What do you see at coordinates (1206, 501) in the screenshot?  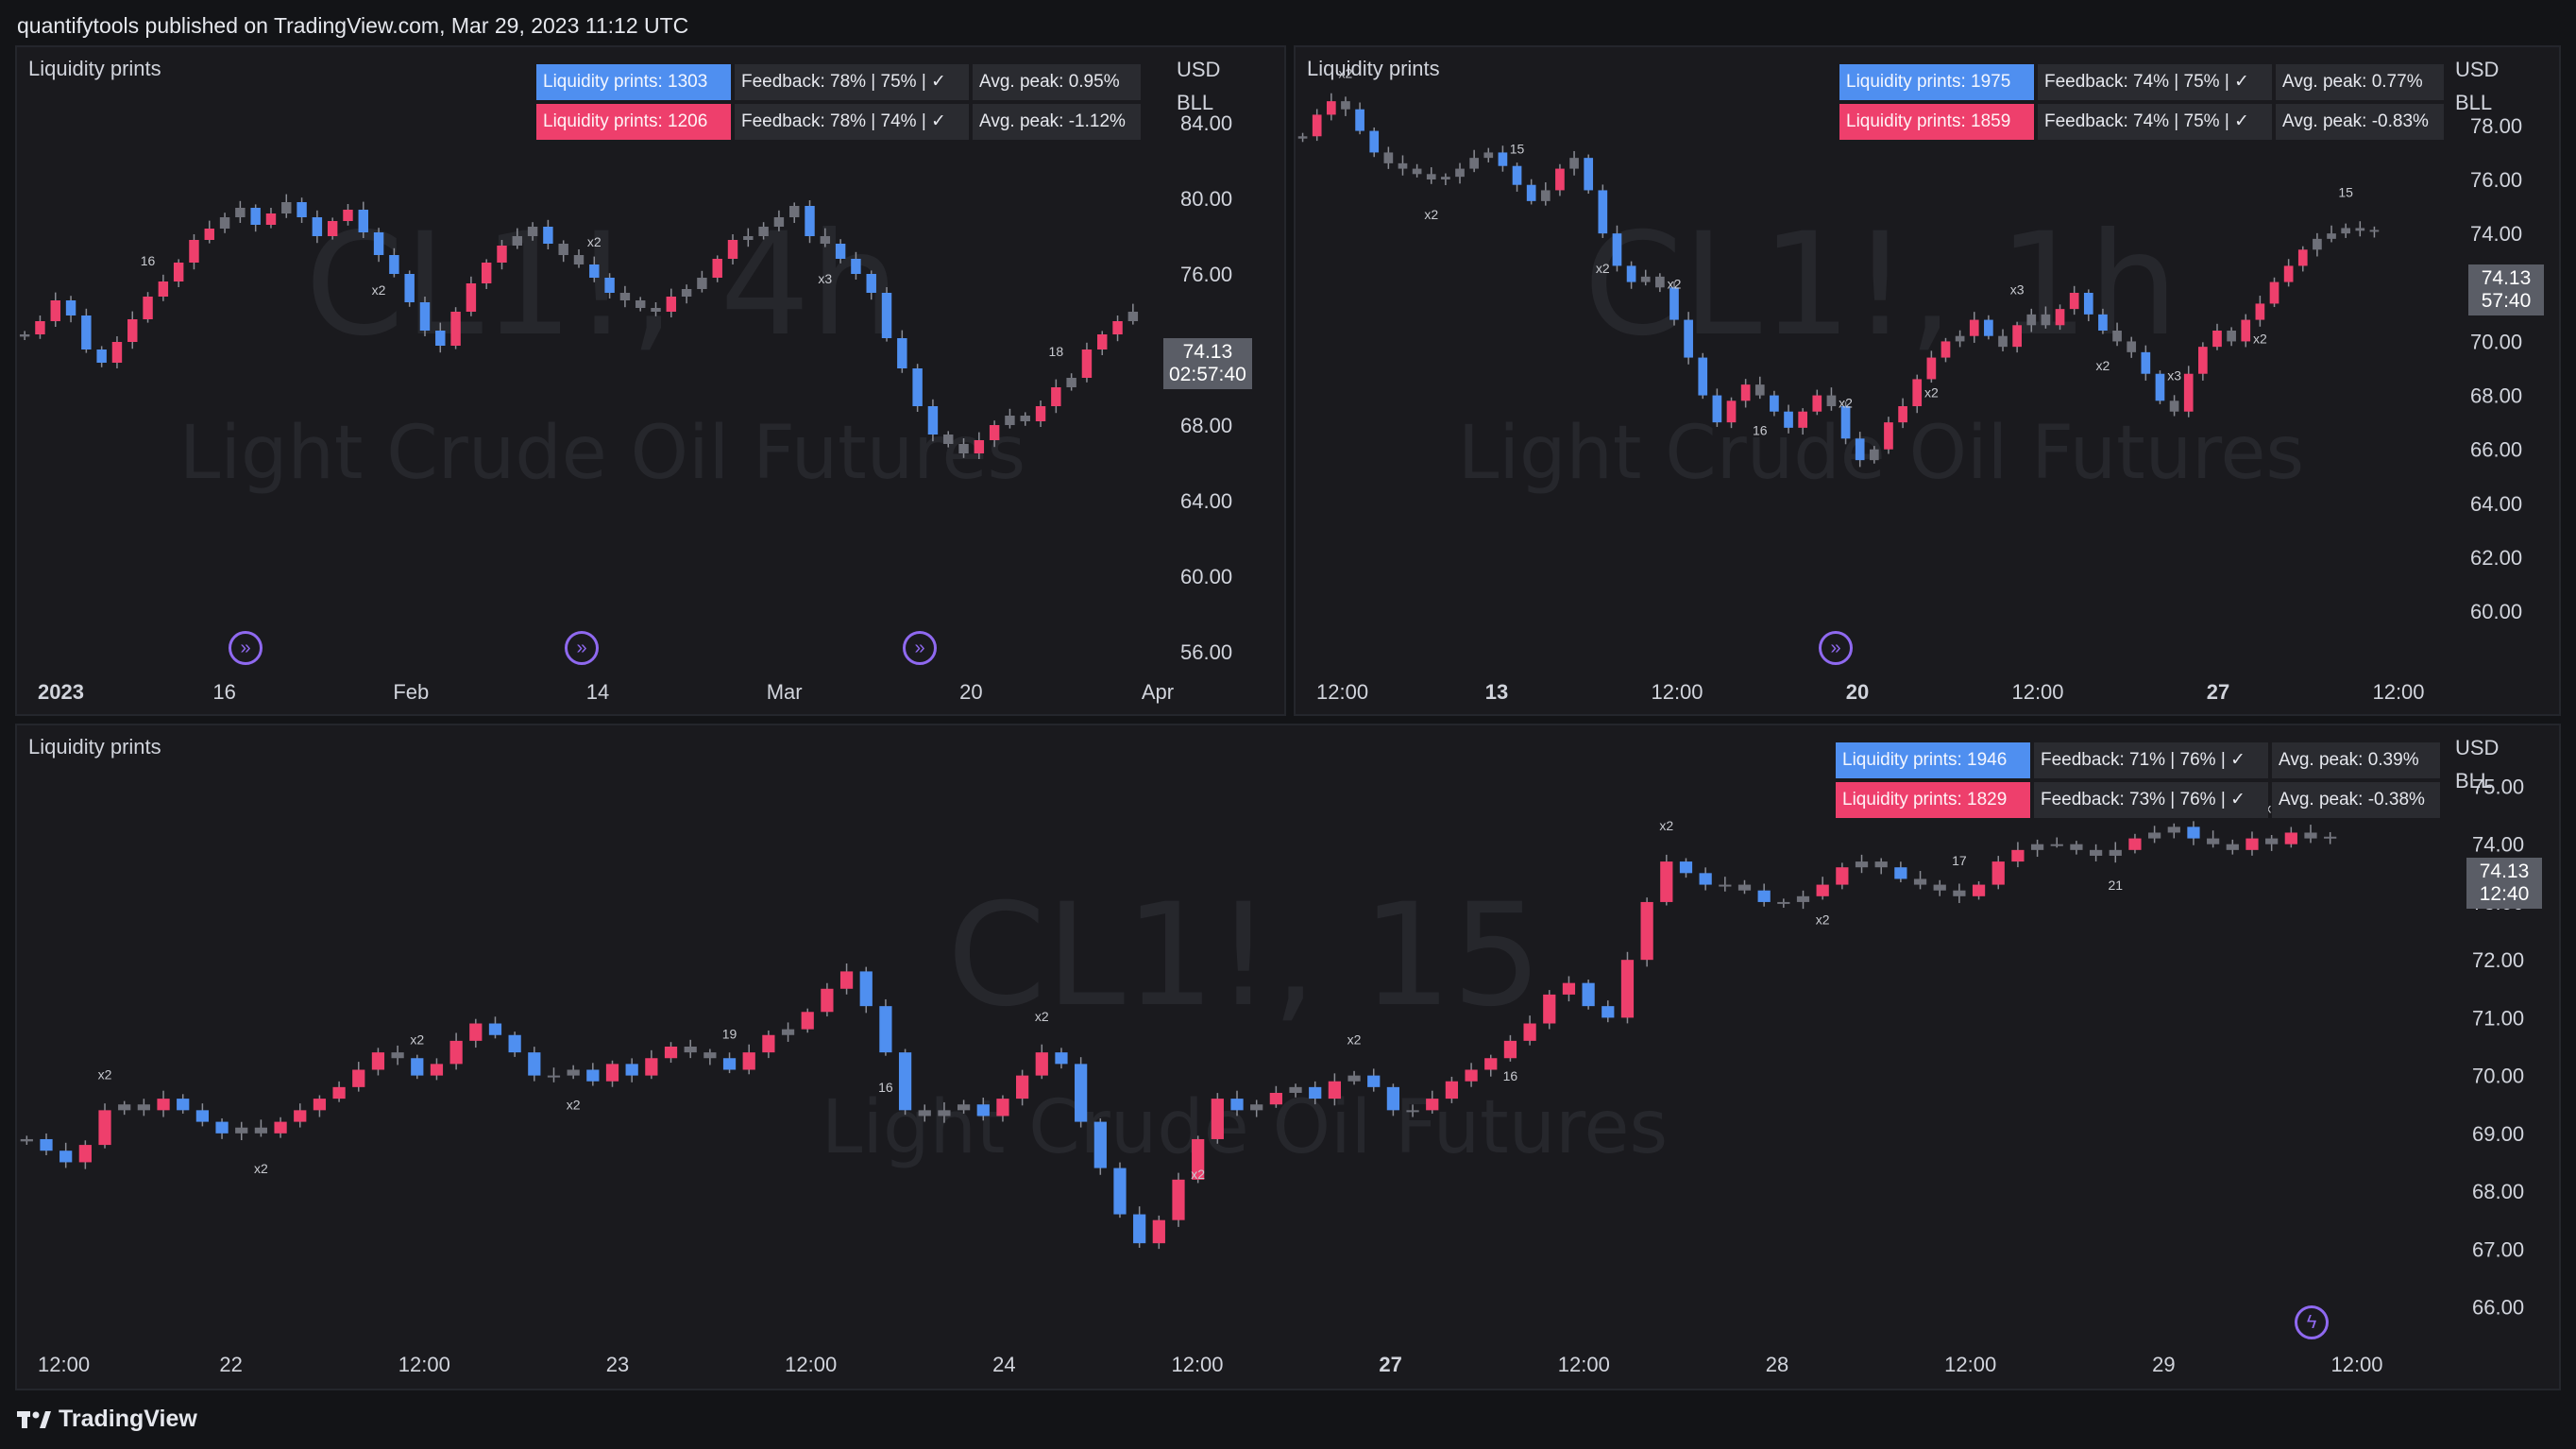 I see `y-tick-label: 64.00` at bounding box center [1206, 501].